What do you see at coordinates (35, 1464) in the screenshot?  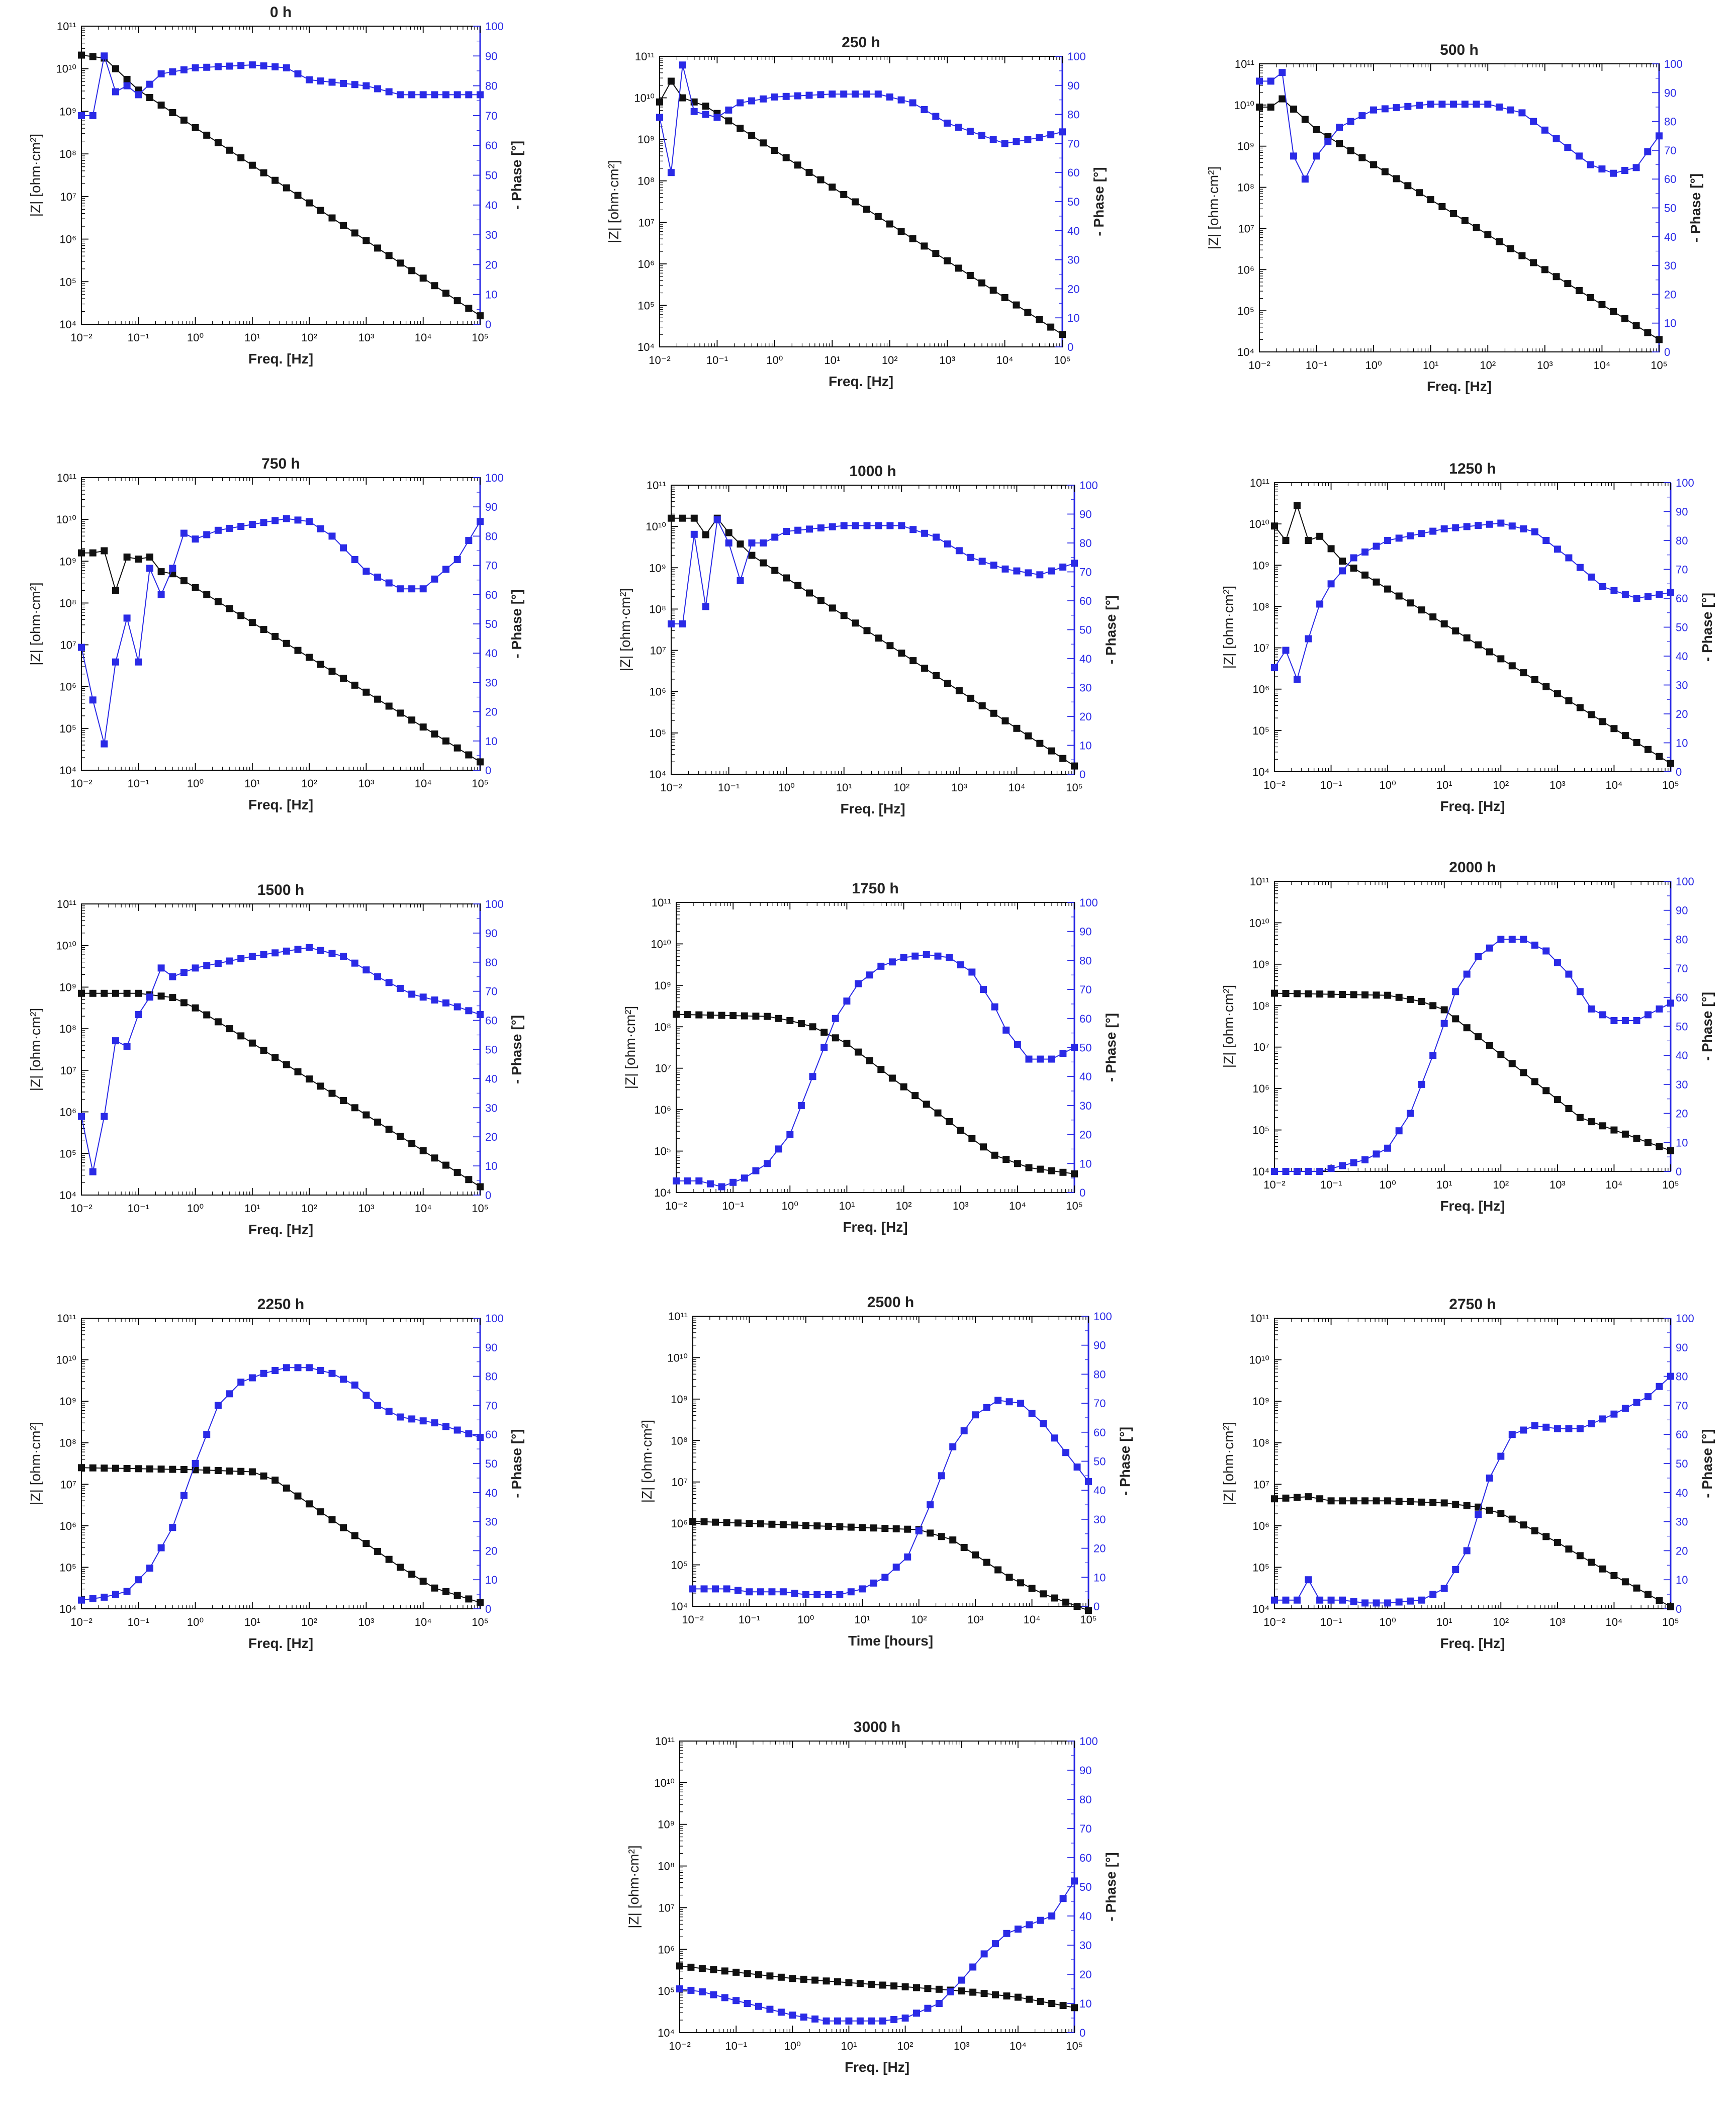 I see `y-axis-label: |Z| [ohm·cm²]` at bounding box center [35, 1464].